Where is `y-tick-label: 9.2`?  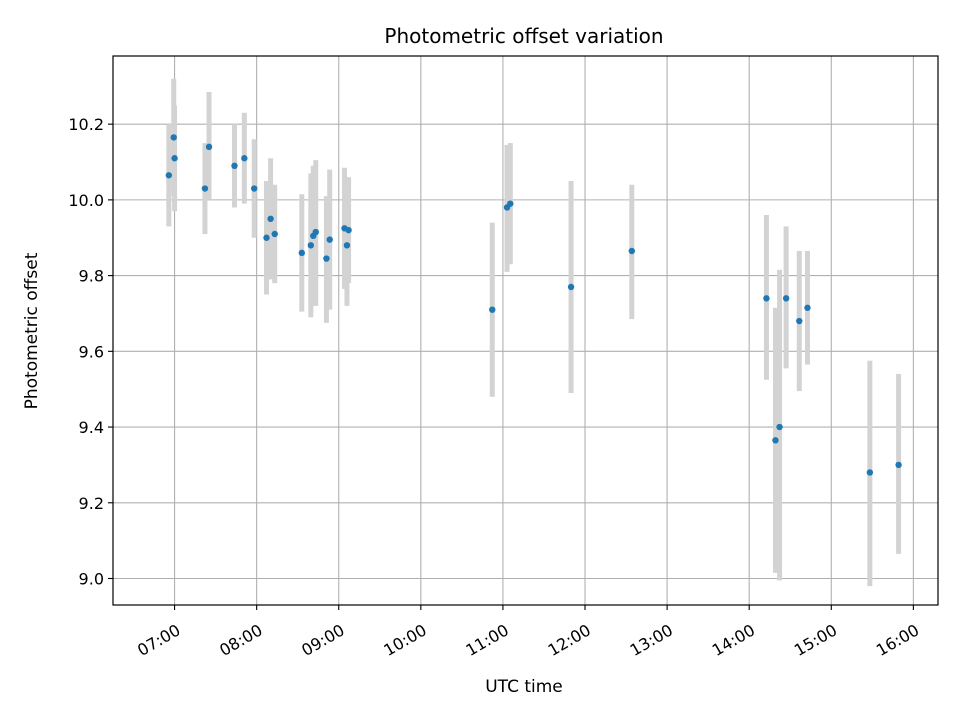 y-tick-label: 9.2 is located at coordinates (91, 503).